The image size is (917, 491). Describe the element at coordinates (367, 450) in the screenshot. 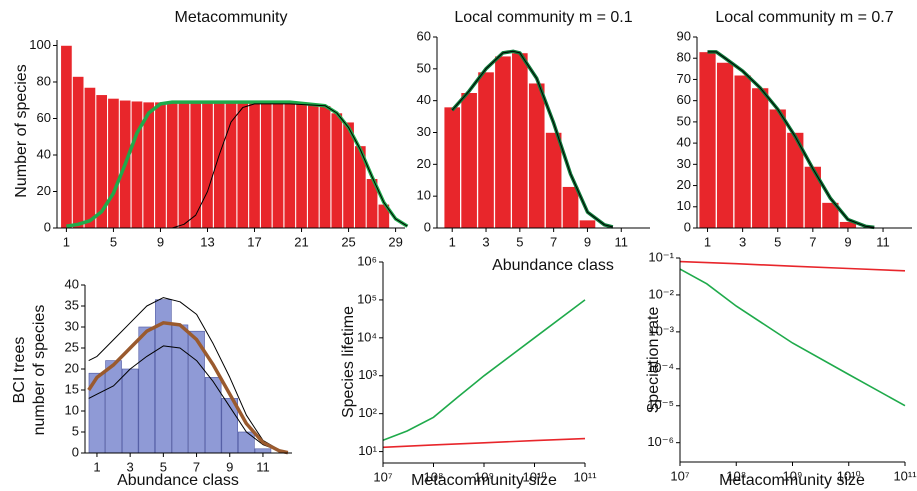

I see `y-tick-label: 10¹` at that location.